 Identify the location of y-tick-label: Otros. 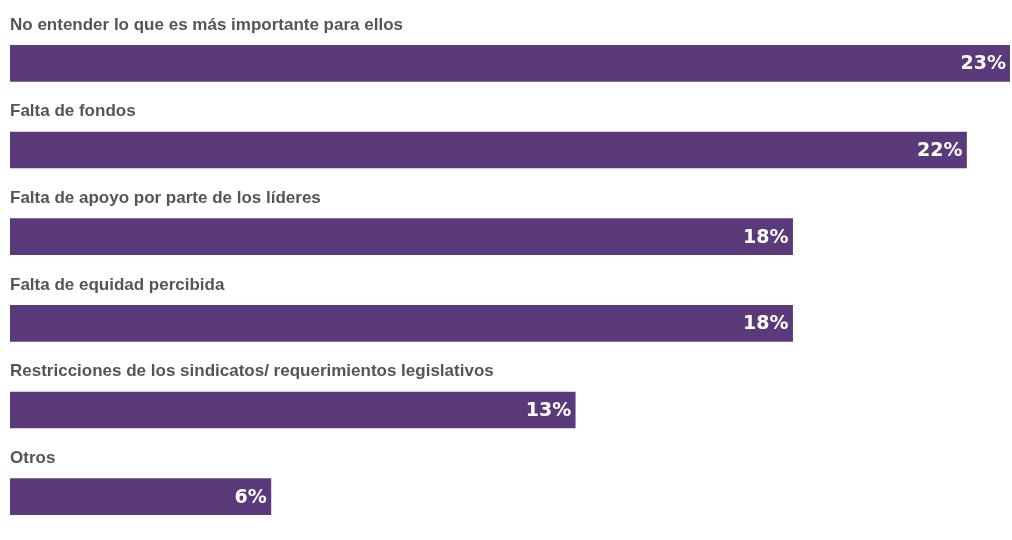
(33, 457).